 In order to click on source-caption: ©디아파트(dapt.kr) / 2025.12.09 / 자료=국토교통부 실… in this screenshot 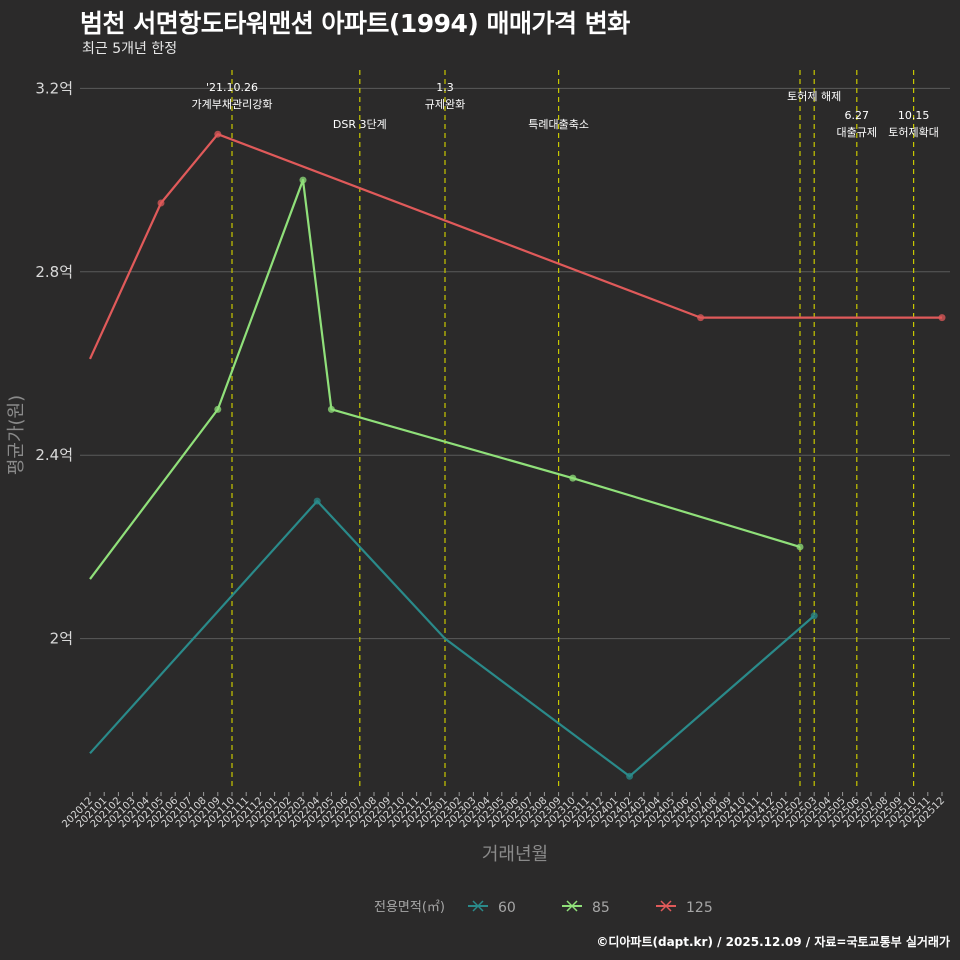, I will do `click(773, 942)`.